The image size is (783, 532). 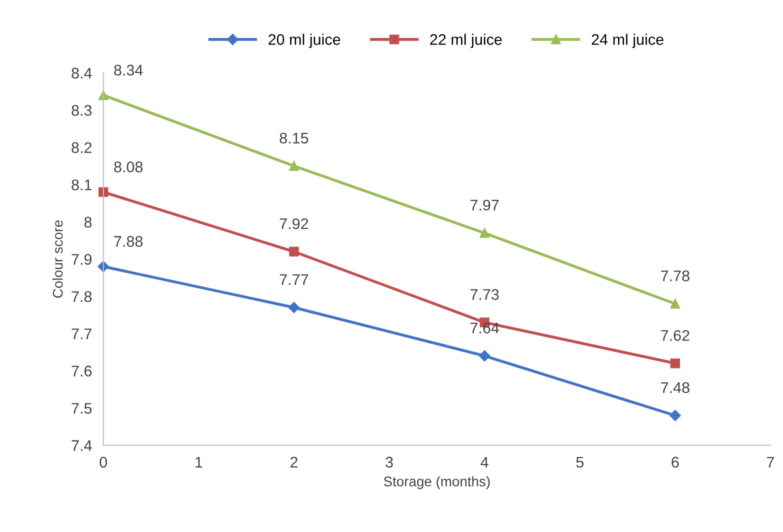 What do you see at coordinates (628, 41) in the screenshot?
I see `legend-label: 24 ml juice` at bounding box center [628, 41].